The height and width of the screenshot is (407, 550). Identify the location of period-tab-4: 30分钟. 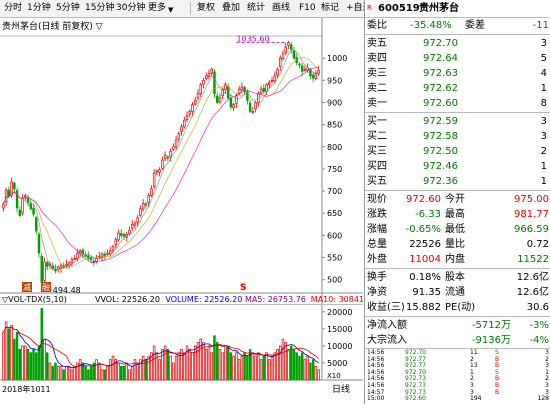
(131, 8).